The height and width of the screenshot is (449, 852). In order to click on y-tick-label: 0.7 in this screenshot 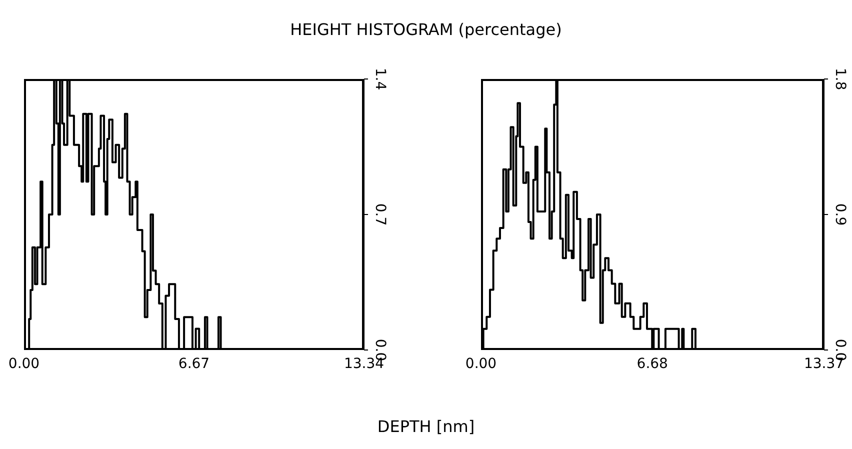, I will do `click(380, 214)`.